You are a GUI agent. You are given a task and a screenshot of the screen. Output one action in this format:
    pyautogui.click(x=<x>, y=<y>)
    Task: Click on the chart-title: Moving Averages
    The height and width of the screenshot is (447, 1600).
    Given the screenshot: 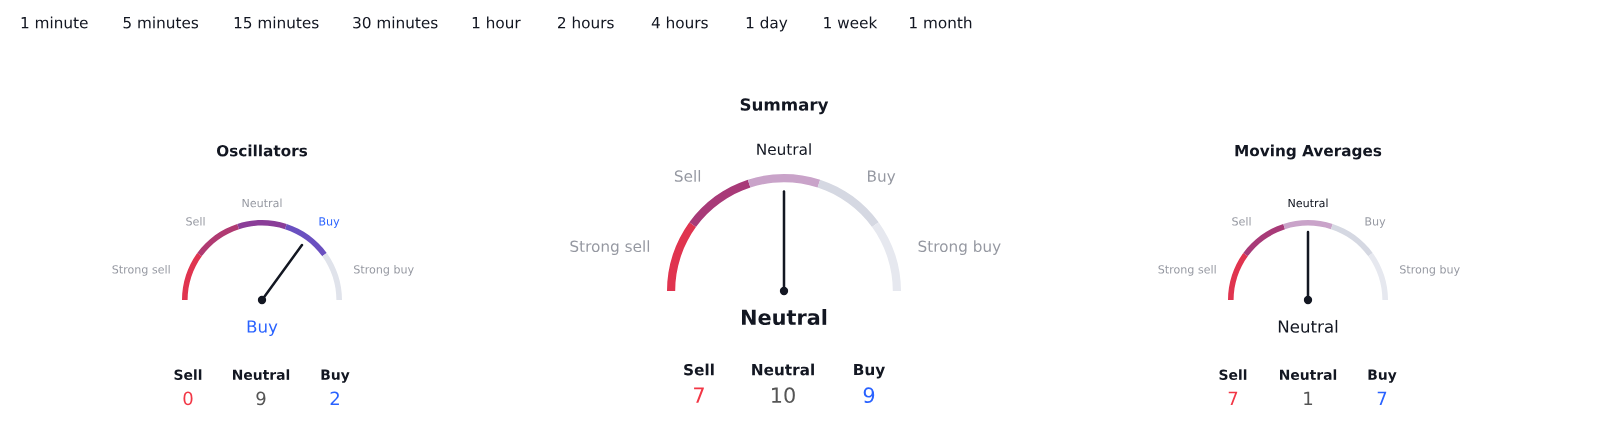 What is the action you would take?
    pyautogui.click(x=1308, y=152)
    